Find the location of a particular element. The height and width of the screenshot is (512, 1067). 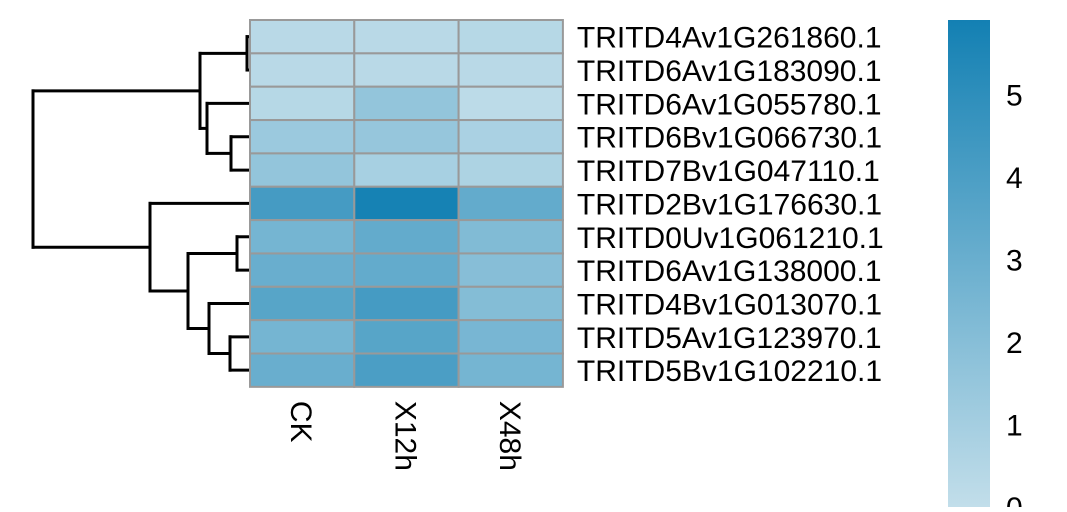

legend-tick-label: 5 is located at coordinates (1014, 95).